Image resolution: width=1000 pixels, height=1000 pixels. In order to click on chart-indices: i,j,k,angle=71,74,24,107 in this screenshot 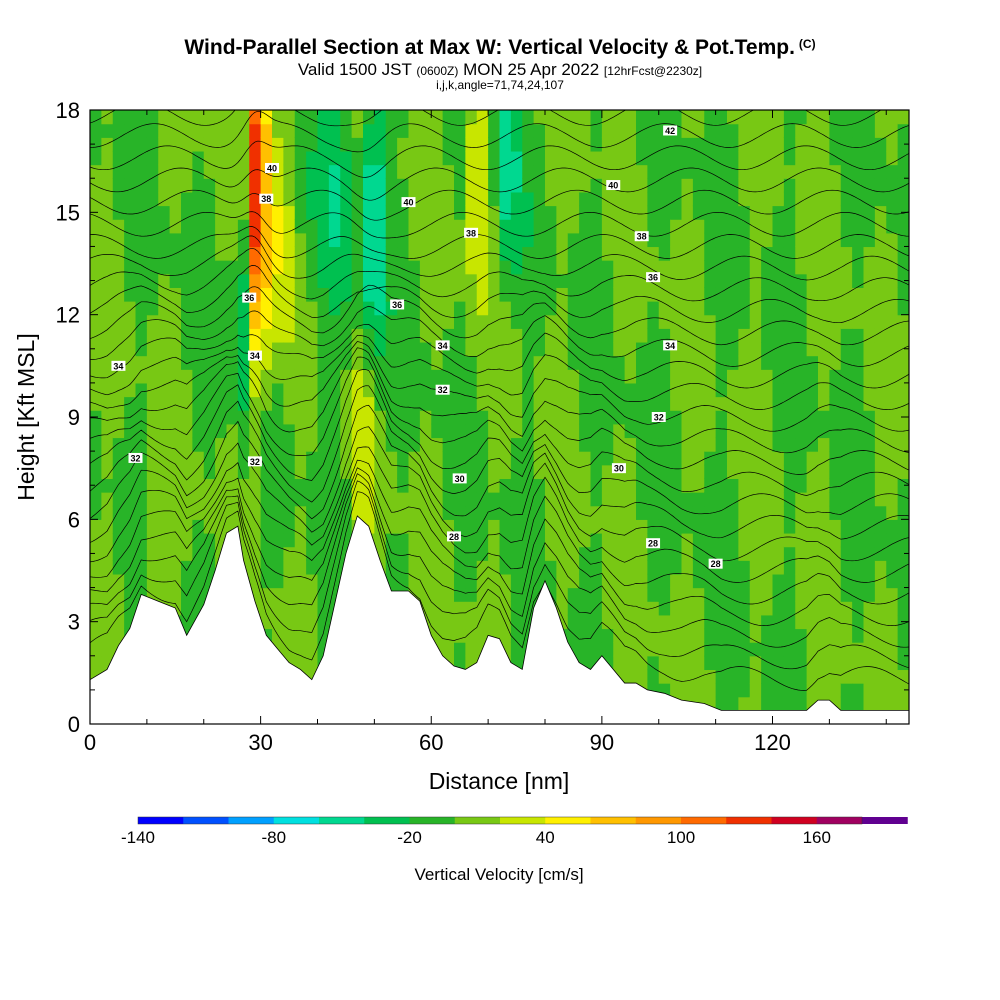, I will do `click(500, 85)`.